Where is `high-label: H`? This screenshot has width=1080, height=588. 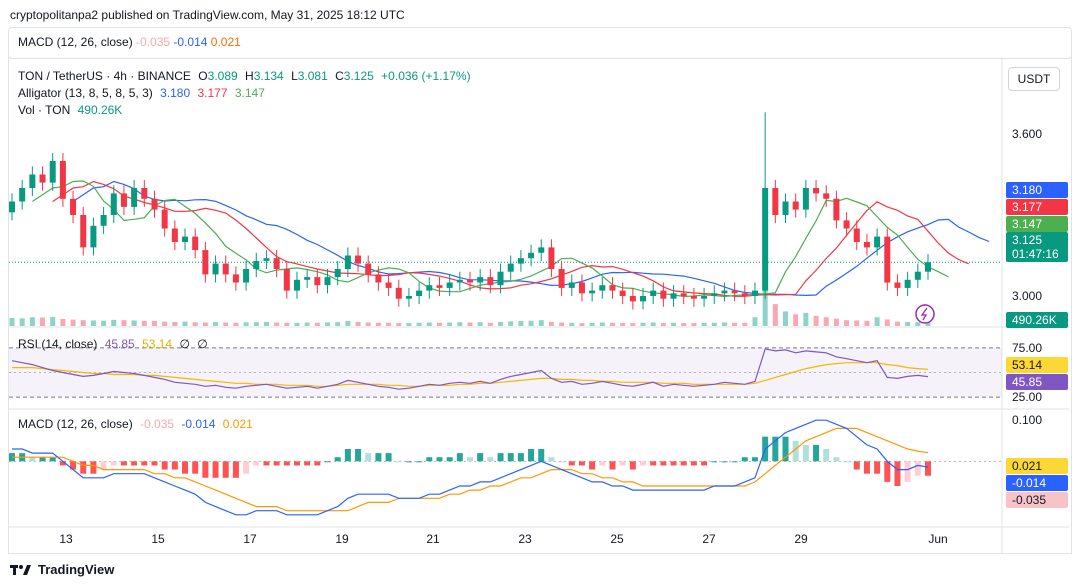
high-label: H is located at coordinates (249, 76).